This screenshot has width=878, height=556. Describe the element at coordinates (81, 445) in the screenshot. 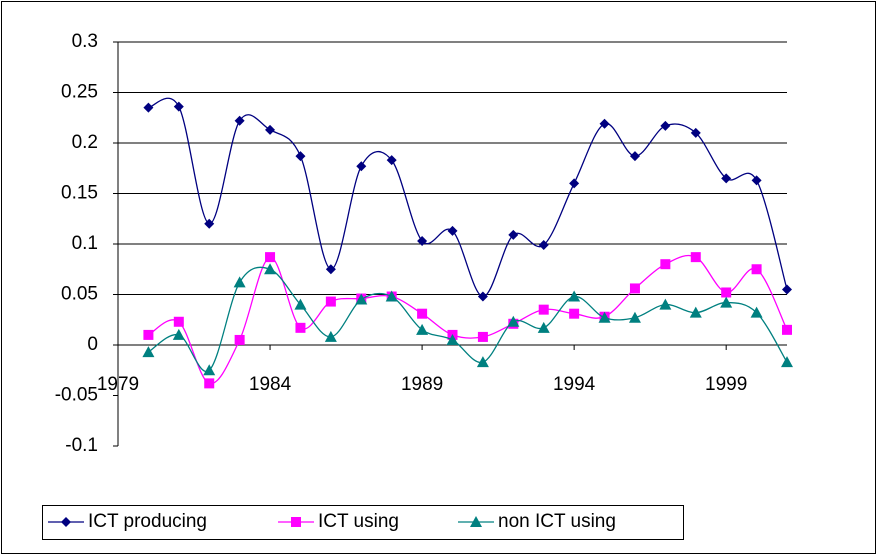

I see `y-tick-label: -0.1` at that location.